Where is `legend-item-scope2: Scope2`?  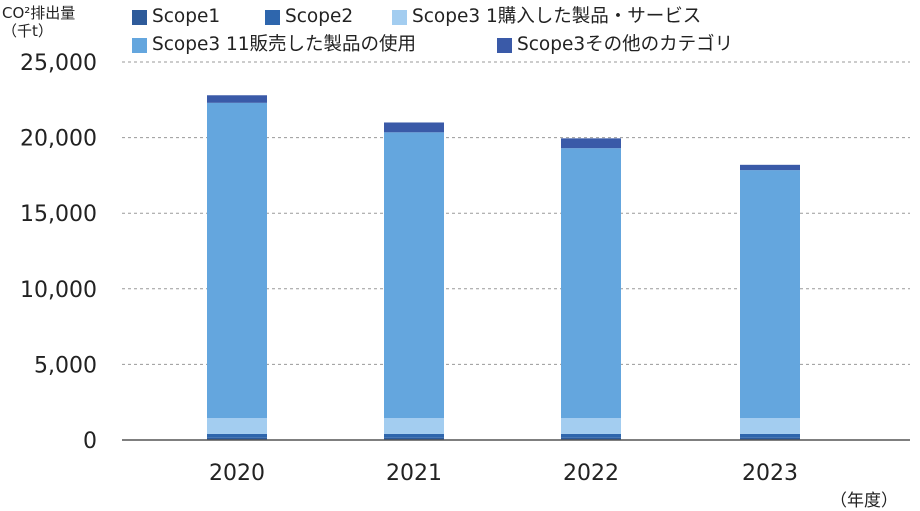 legend-item-scope2: Scope2 is located at coordinates (309, 17).